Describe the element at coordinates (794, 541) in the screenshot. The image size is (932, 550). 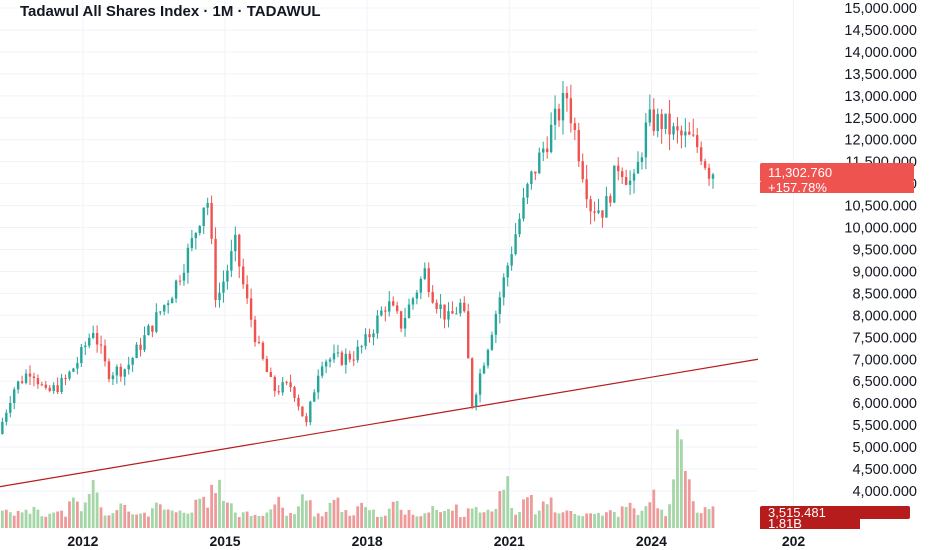
I see `x-tick-label: 202` at that location.